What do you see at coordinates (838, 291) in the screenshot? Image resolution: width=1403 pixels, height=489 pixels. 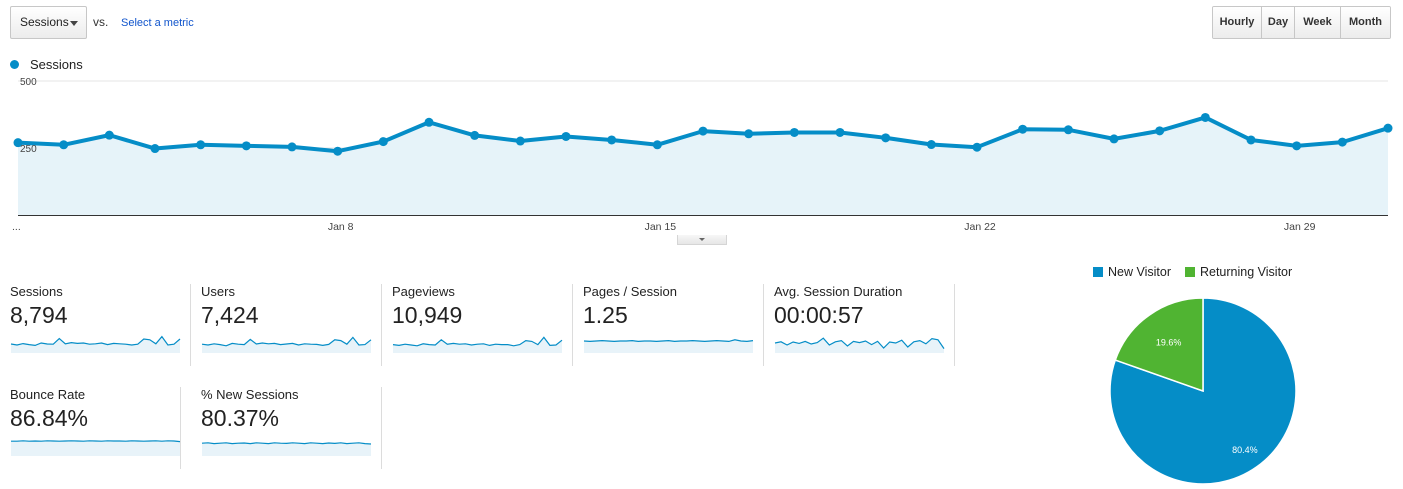 I see `tile-label: Avg. Session Duration` at bounding box center [838, 291].